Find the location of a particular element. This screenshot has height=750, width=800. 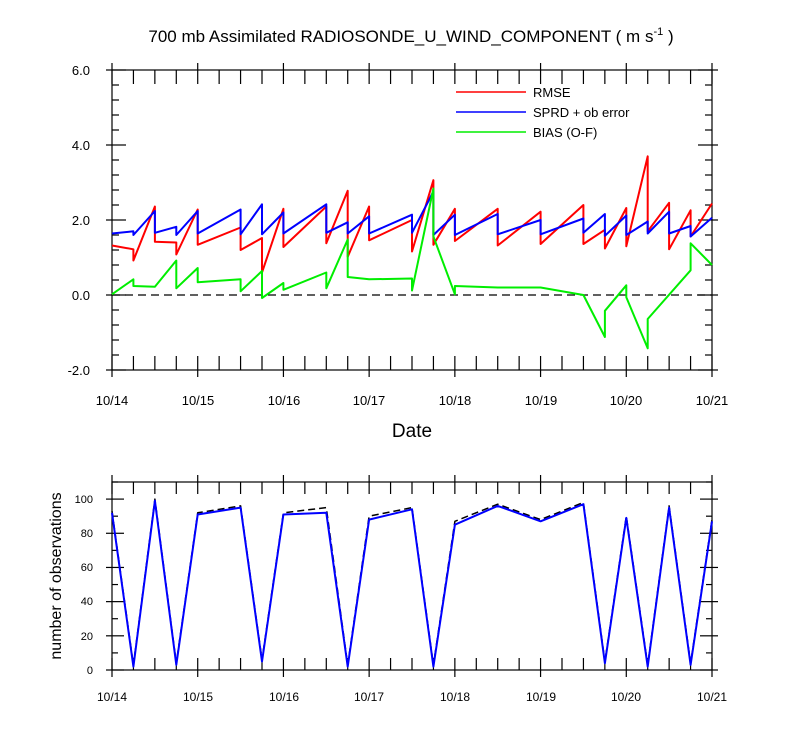

top-y-tick-label: 0.0 is located at coordinates (81, 295).